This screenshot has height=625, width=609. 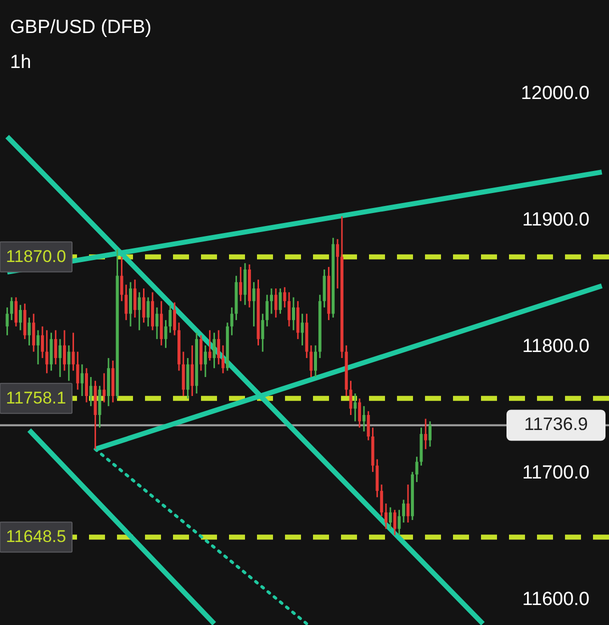 What do you see at coordinates (556, 424) in the screenshot?
I see `ref-line-label: 11736.9` at bounding box center [556, 424].